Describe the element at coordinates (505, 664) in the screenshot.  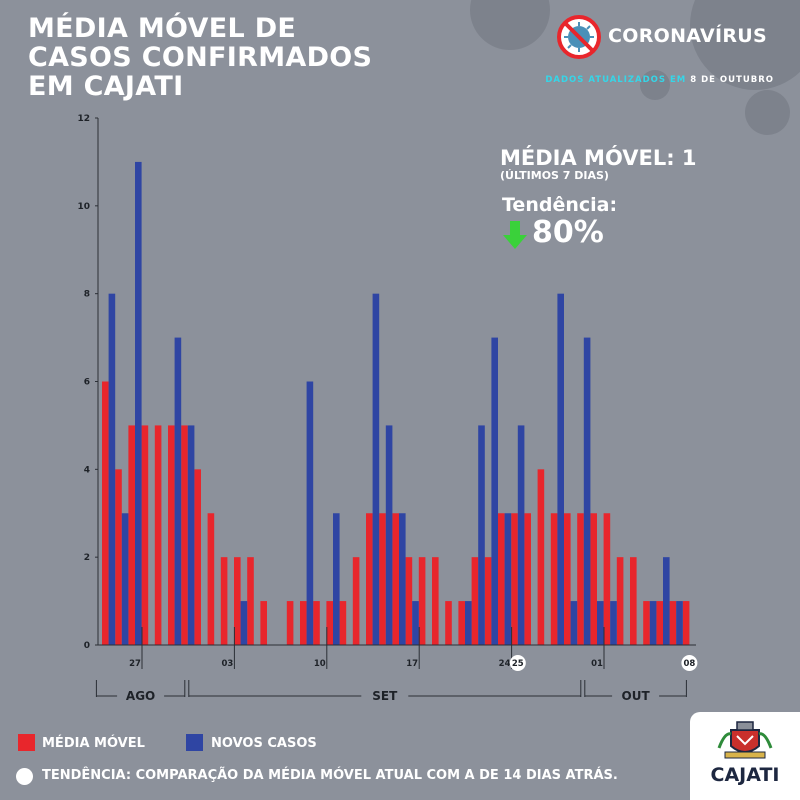
I see `x-tick-label: 24` at that location.